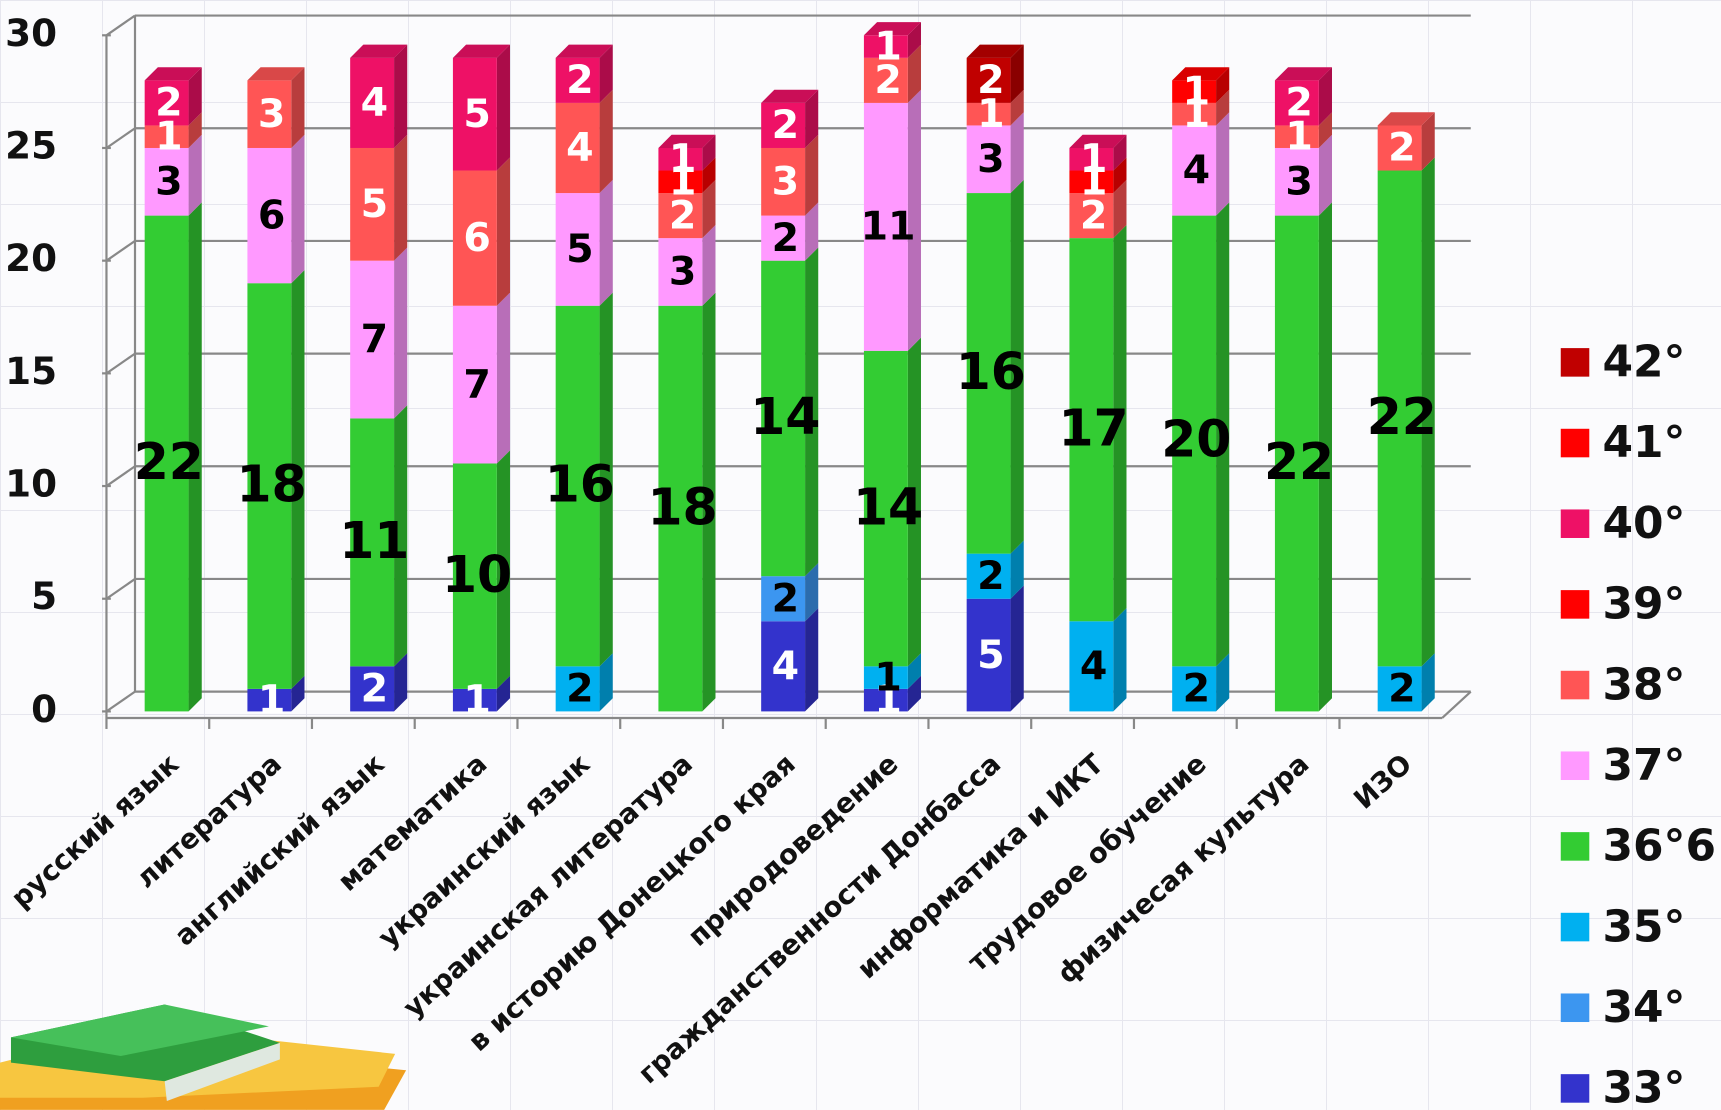 This screenshot has height=1110, width=1721. Describe the element at coordinates (31, 145) in the screenshot. I see `y-tick-label: 25` at that location.